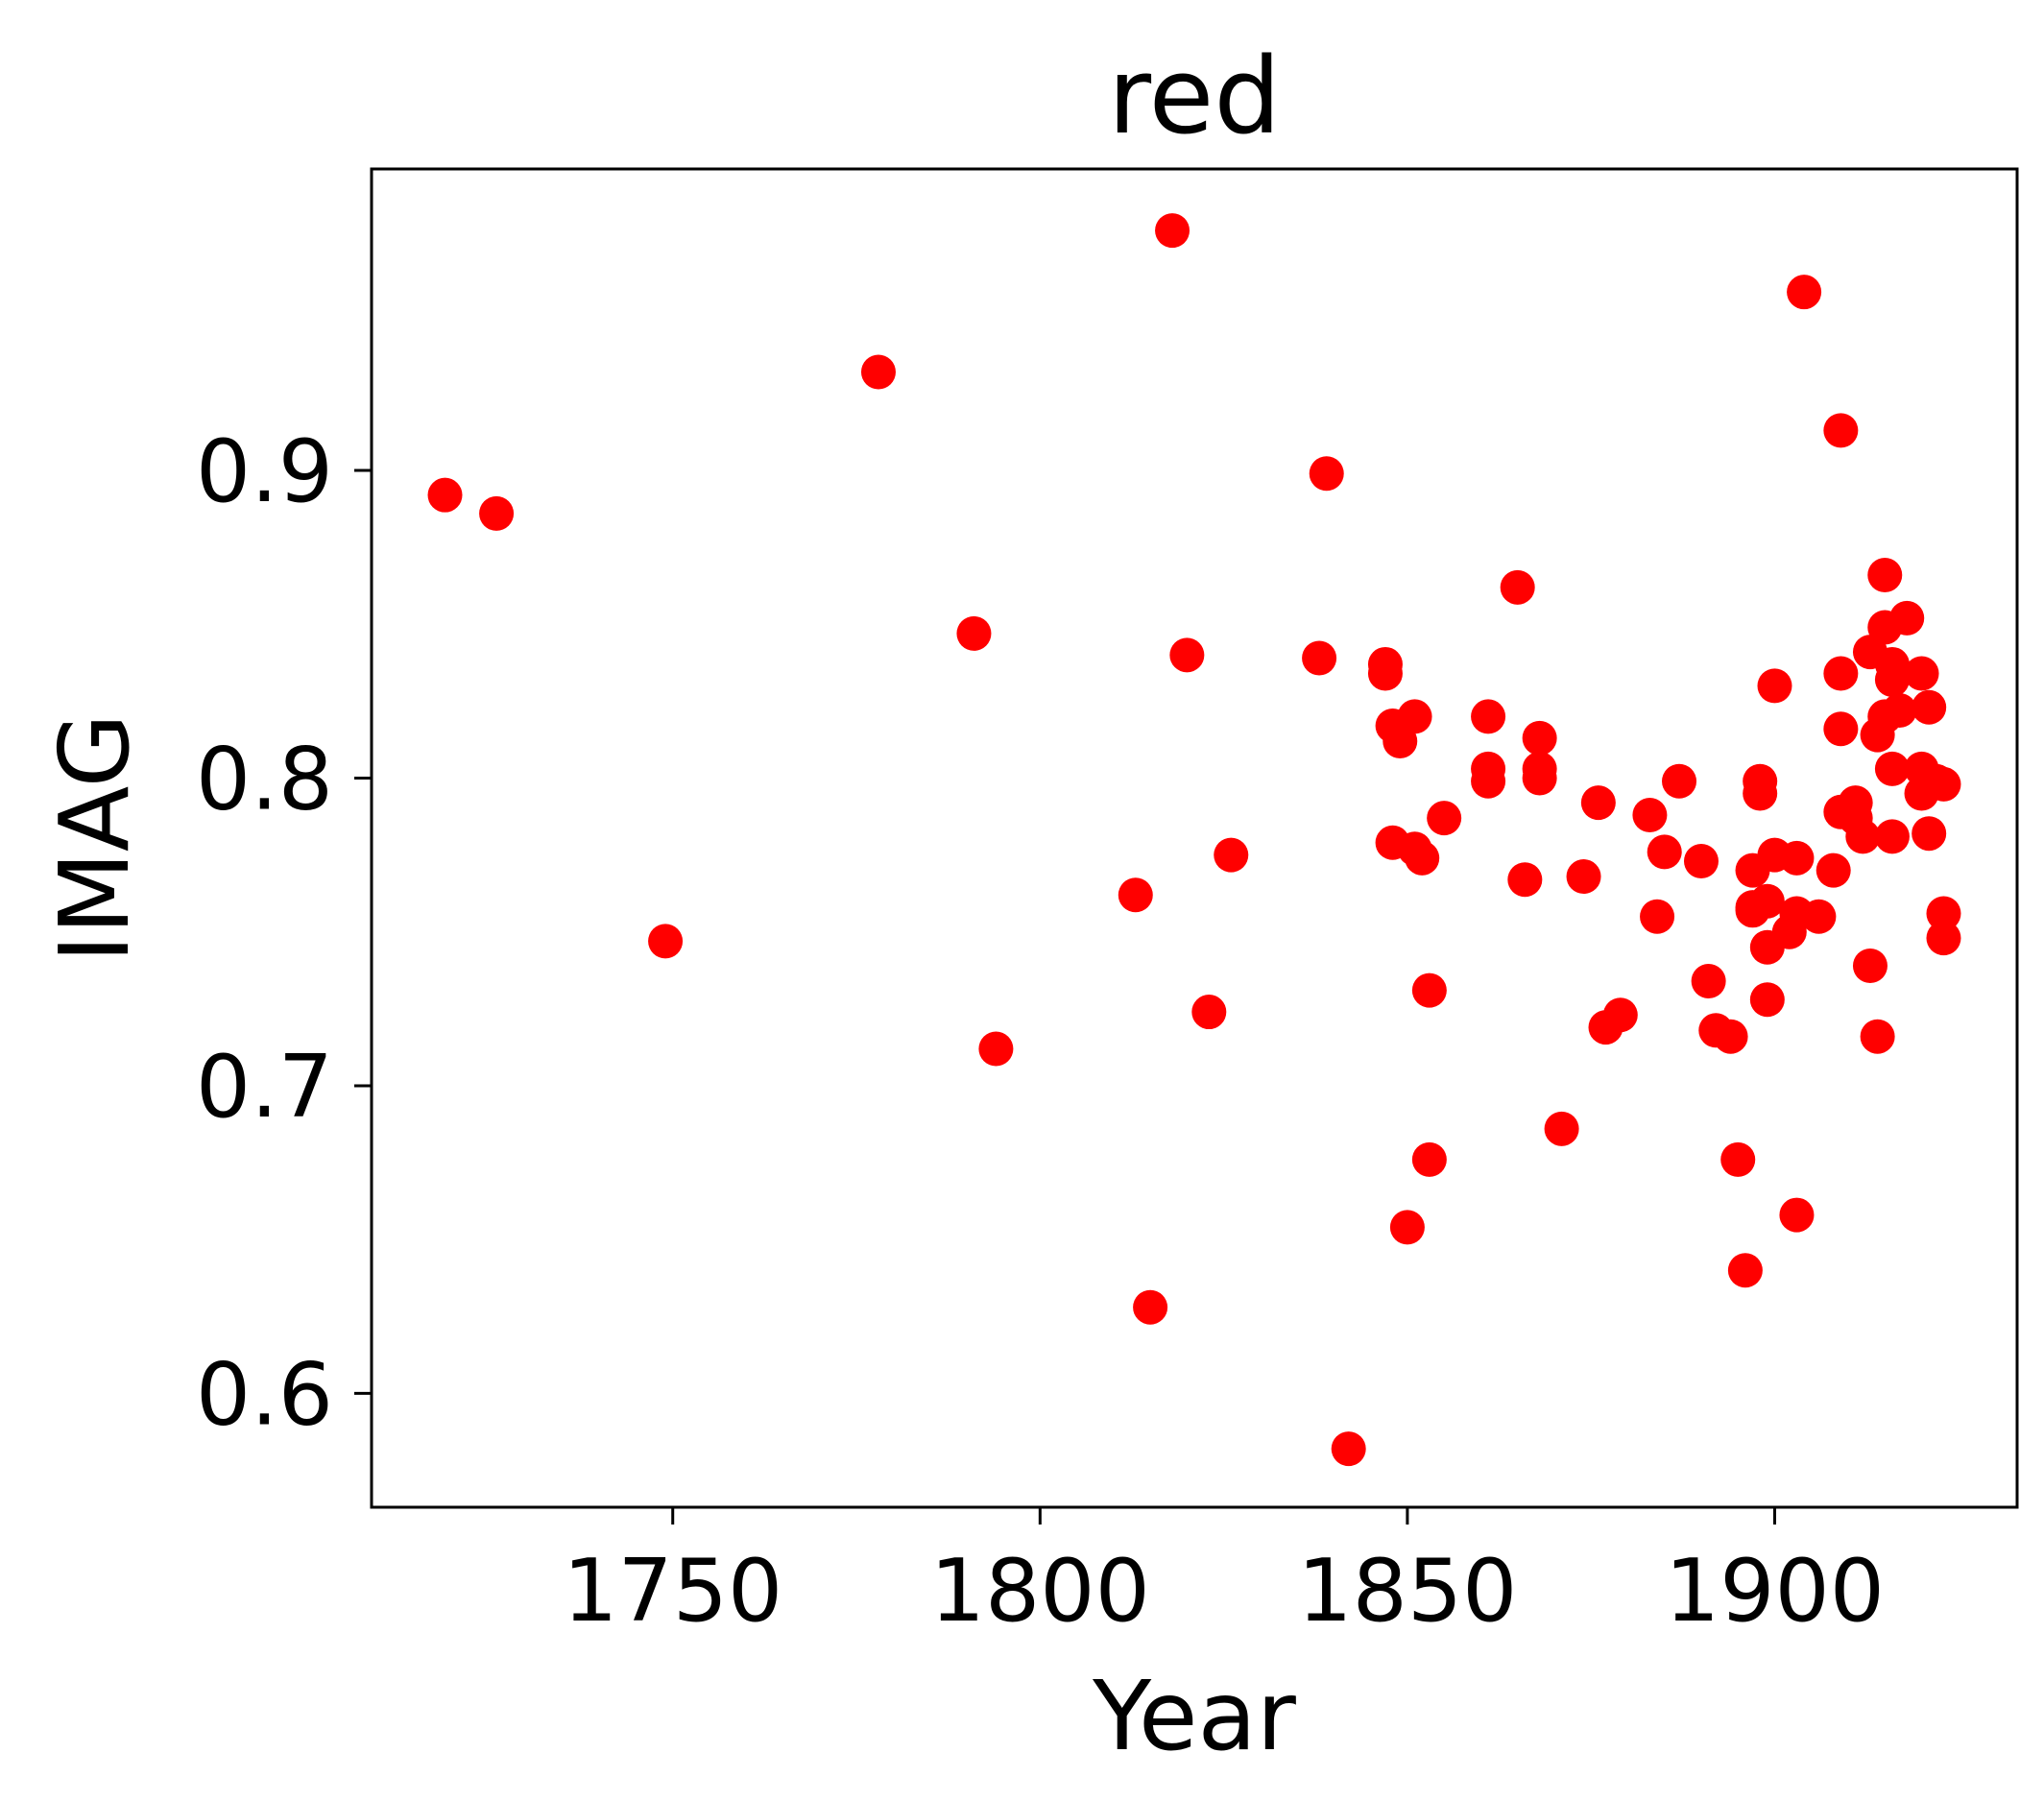 The height and width of the screenshot is (1801, 2044). Describe the element at coordinates (1040, 1591) in the screenshot. I see `x-tick-label: 1800` at that location.